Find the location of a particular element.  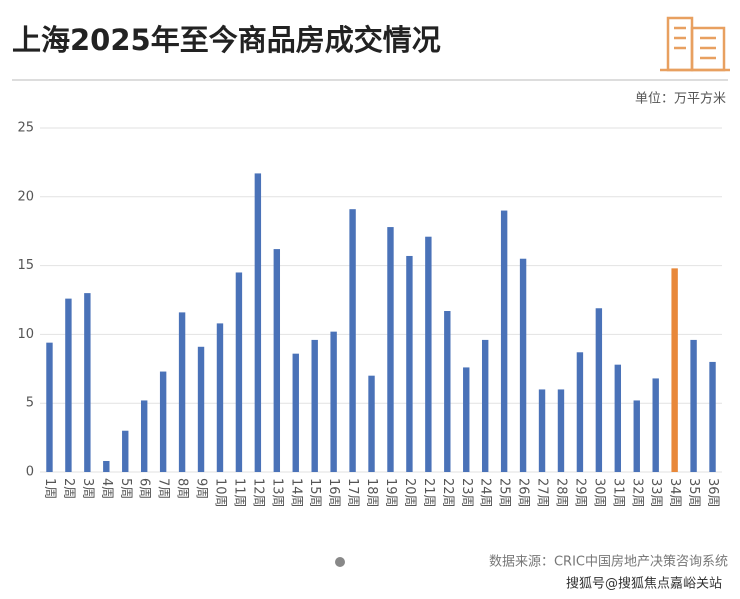

y-tick-label: 15 is located at coordinates (25, 265).